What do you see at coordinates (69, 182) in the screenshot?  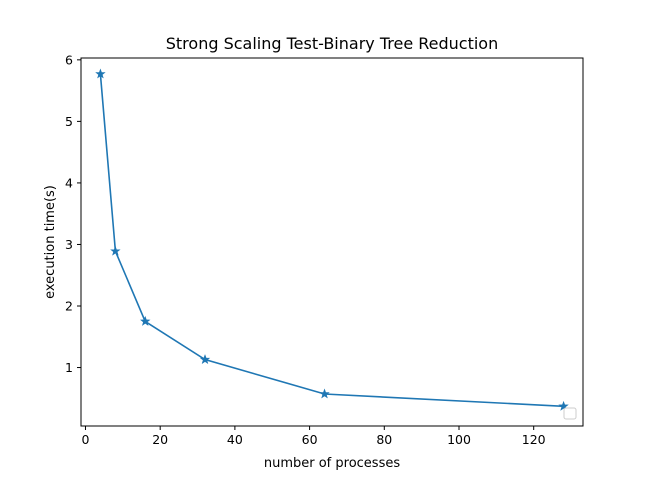 I see `y-tick-label: 4` at bounding box center [69, 182].